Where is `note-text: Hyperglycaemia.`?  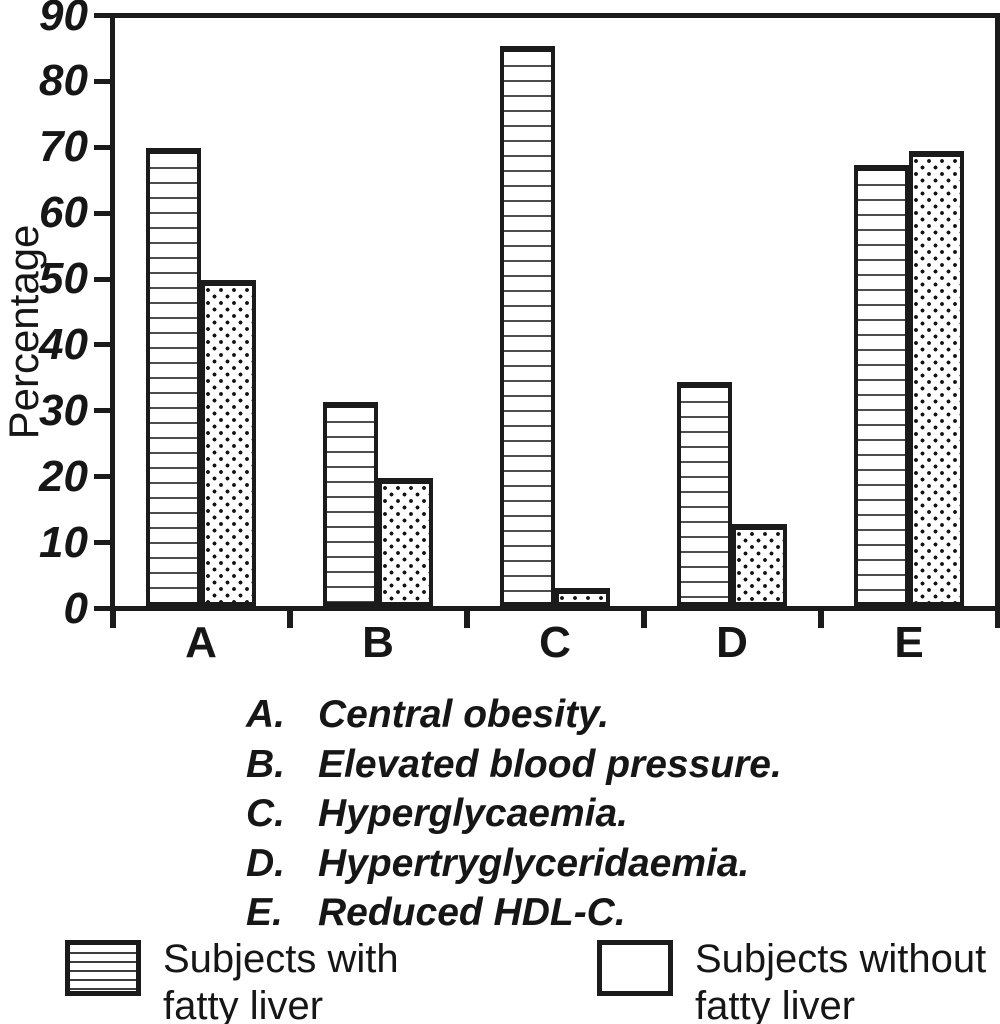 note-text: Hyperglycaemia. is located at coordinates (473, 813).